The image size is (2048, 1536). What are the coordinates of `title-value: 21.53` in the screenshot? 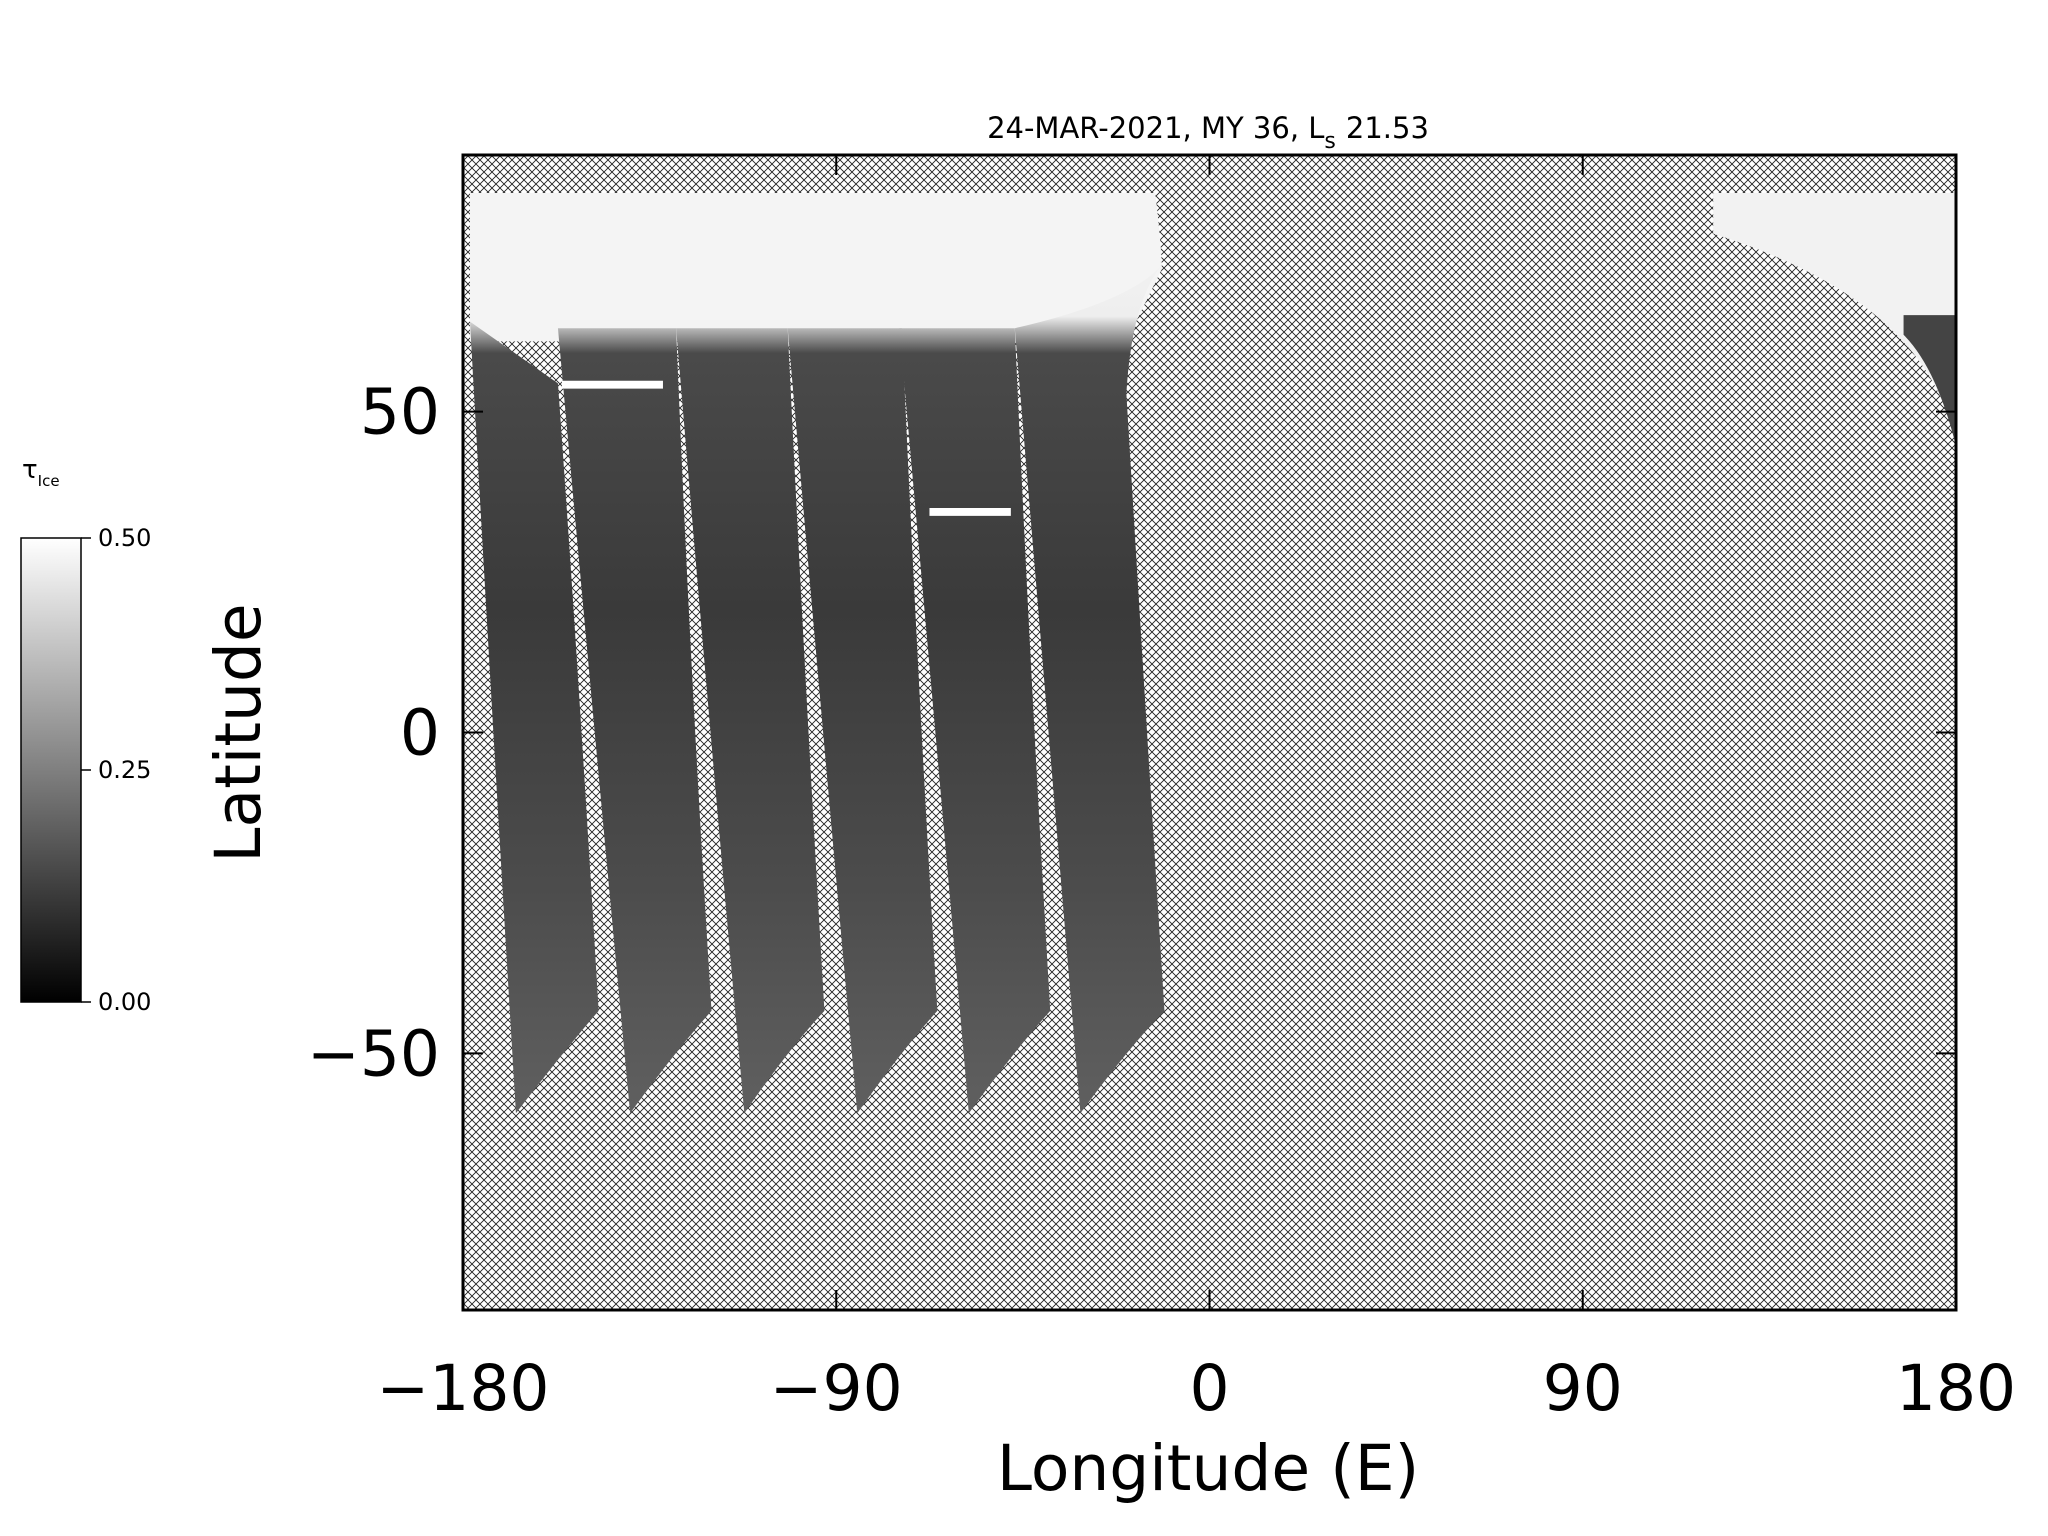 It's located at (1387, 128).